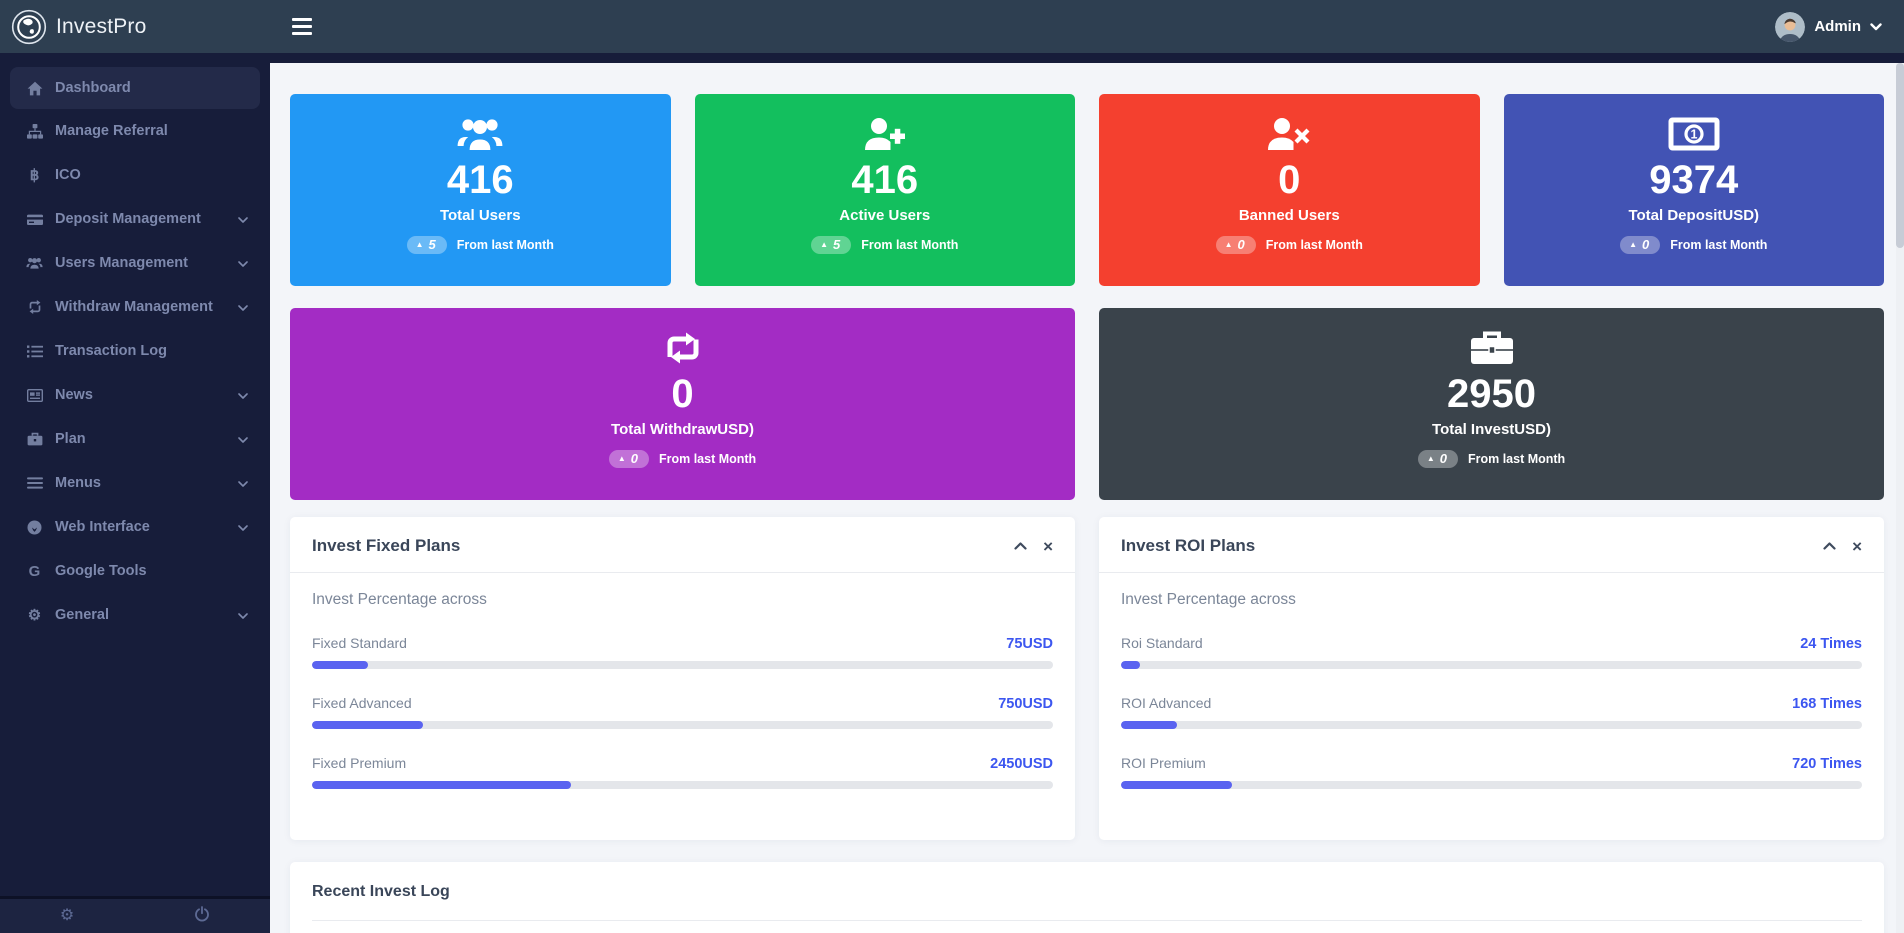 The image size is (1904, 933). What do you see at coordinates (82, 615) in the screenshot?
I see `sidebar-item-label: General` at bounding box center [82, 615].